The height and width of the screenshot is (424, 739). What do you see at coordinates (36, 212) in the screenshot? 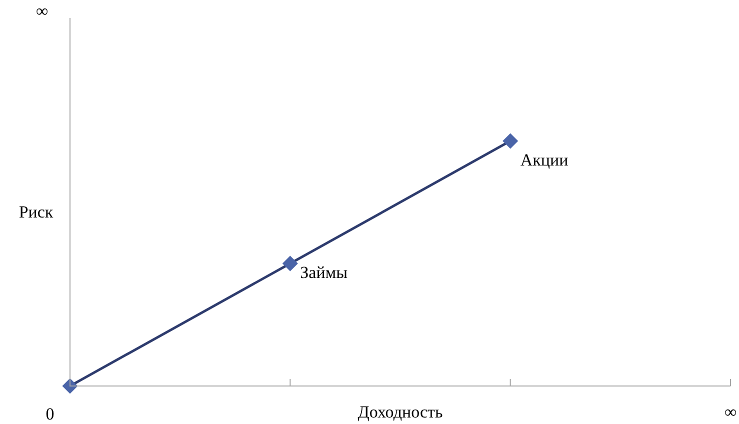
I see `y-axis-title: Риск` at bounding box center [36, 212].